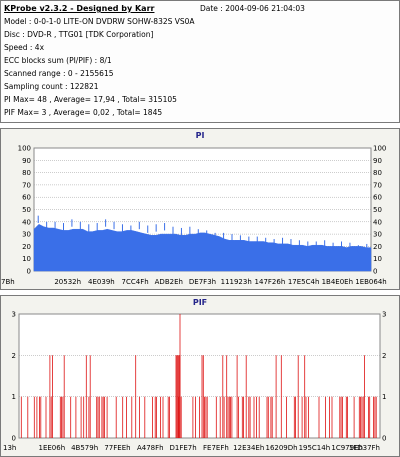 This screenshot has width=400, height=457. I want to click on pi-chart-title: PI, so click(200, 135).